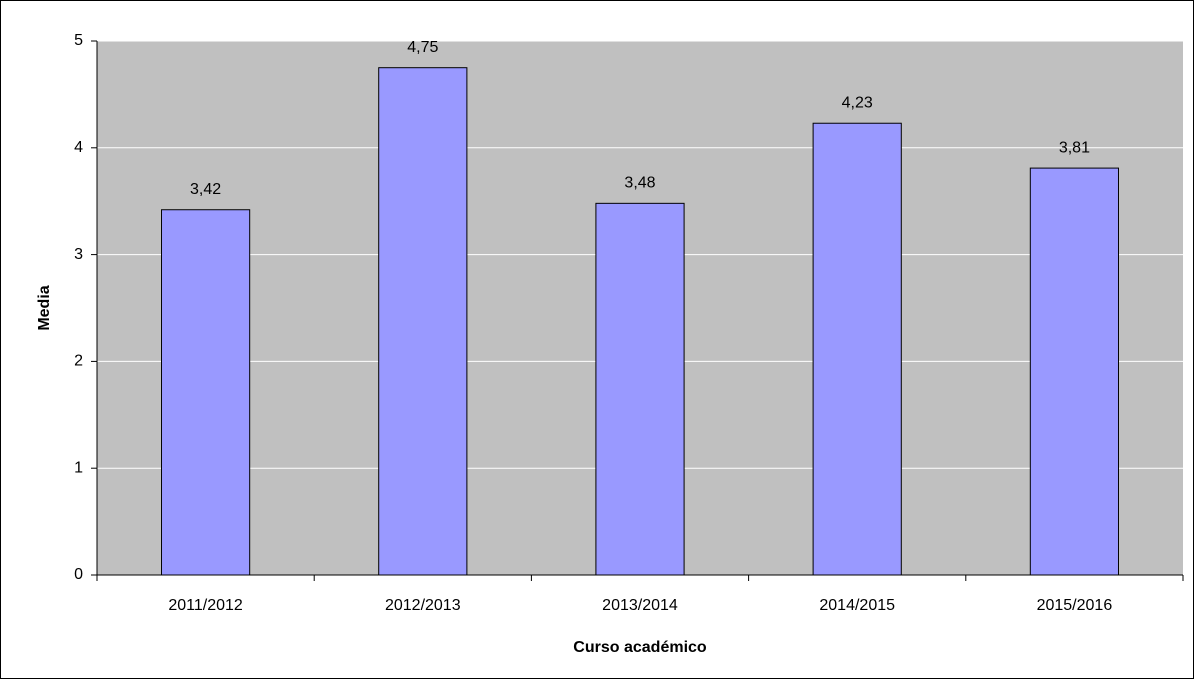 The height and width of the screenshot is (679, 1194). Describe the element at coordinates (78, 147) in the screenshot. I see `y-tick-label: 4` at that location.